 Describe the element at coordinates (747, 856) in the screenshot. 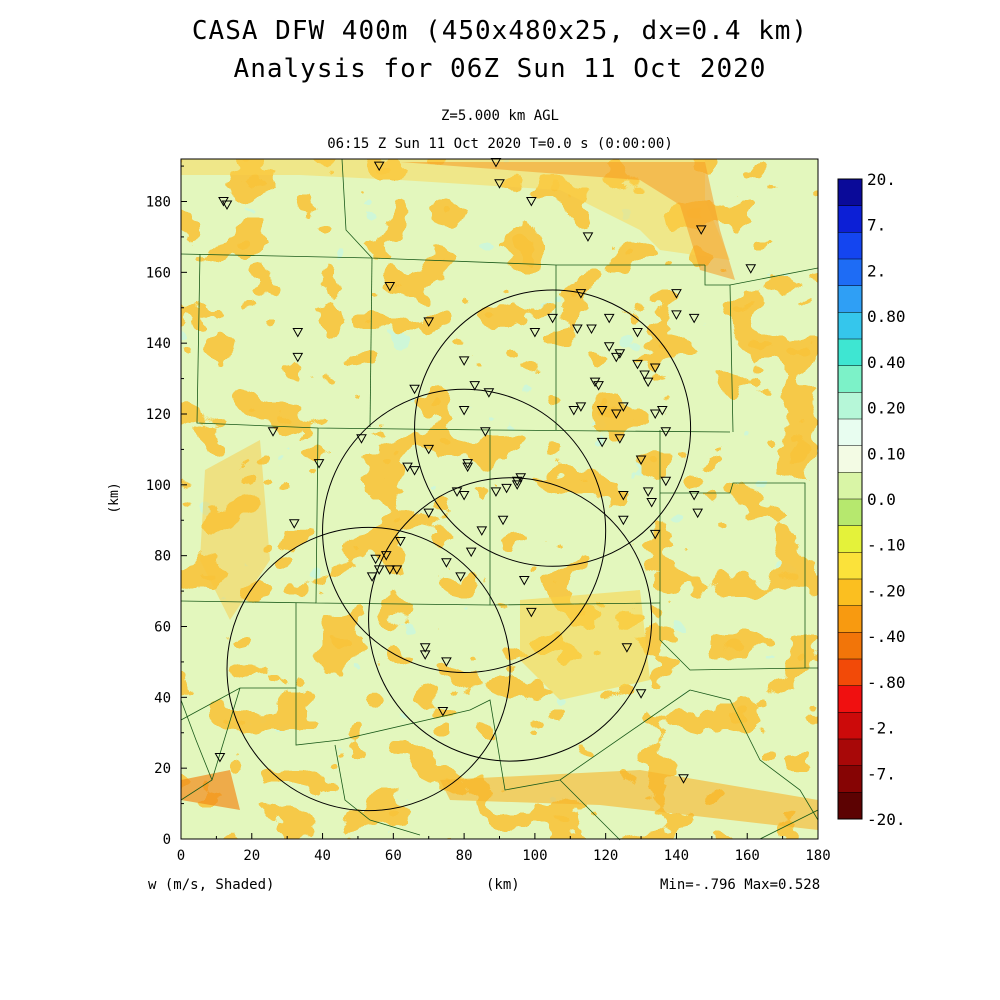

I see `x-tick-label: 160` at that location.